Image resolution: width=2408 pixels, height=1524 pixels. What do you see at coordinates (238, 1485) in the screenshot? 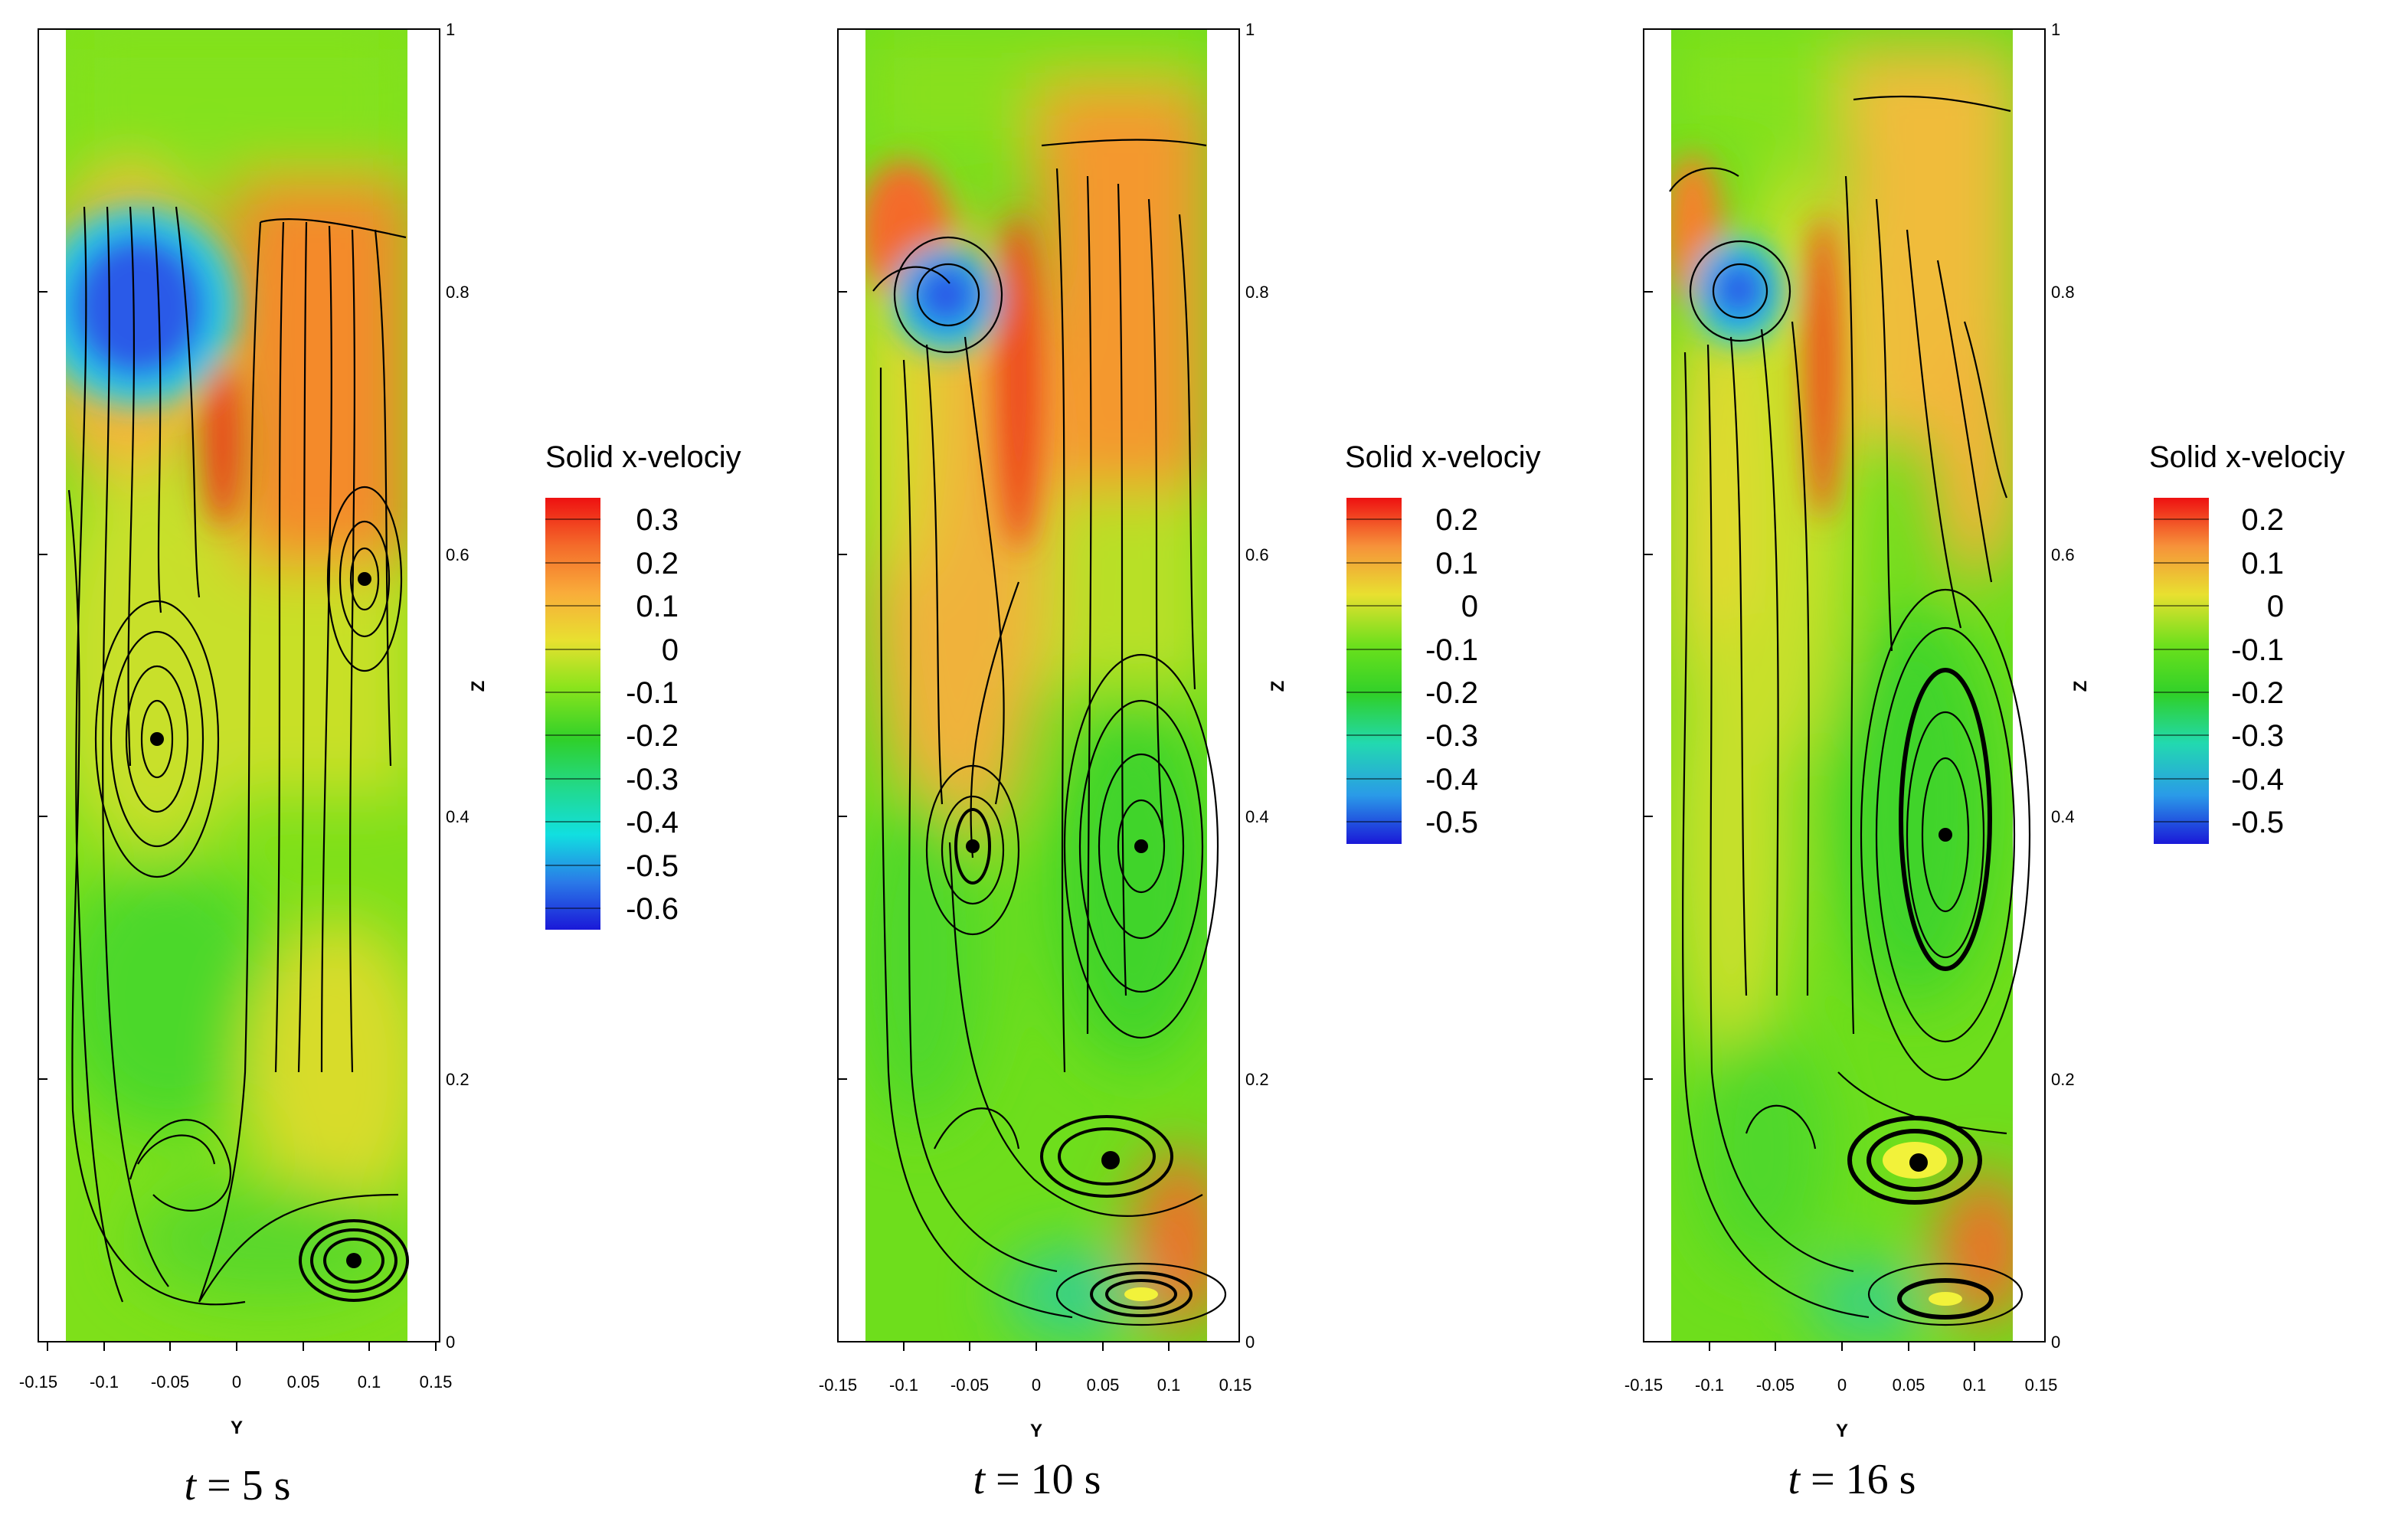
I see `caption-t5: t = 5 s` at bounding box center [238, 1485].